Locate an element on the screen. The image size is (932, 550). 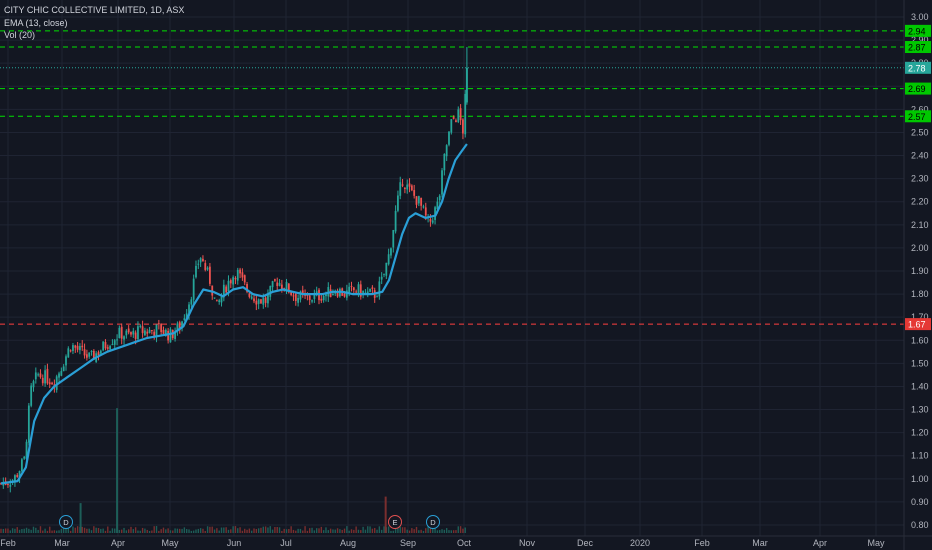
level-badge-label: 1.67 is located at coordinates (917, 325).